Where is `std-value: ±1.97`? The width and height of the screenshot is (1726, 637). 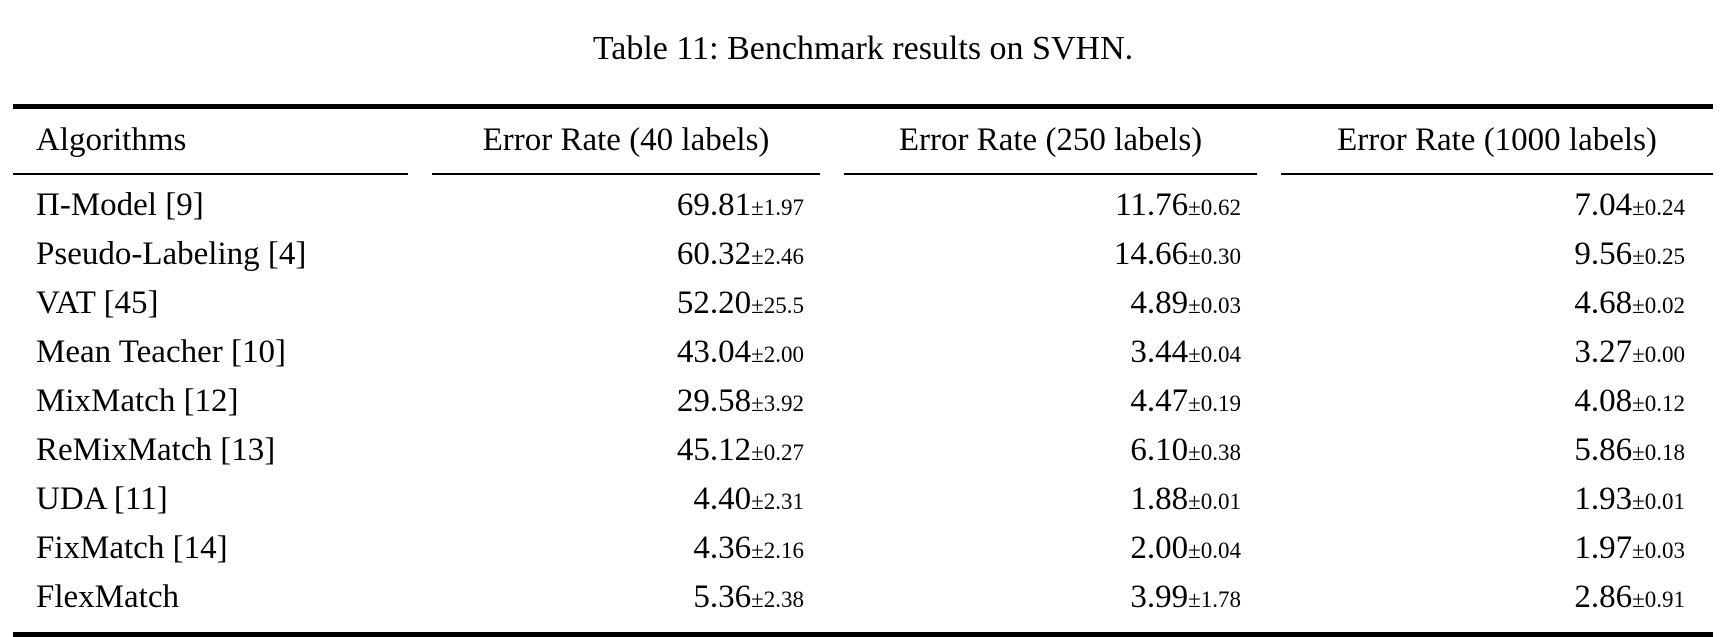 std-value: ±1.97 is located at coordinates (777, 207).